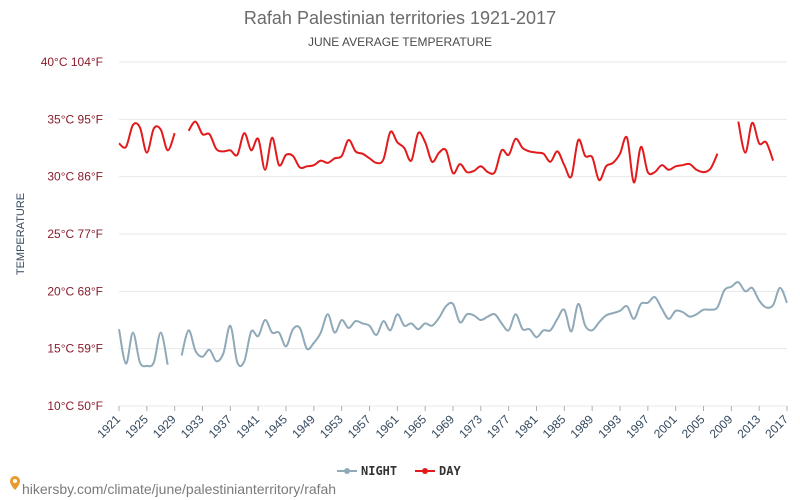 The height and width of the screenshot is (500, 800). What do you see at coordinates (275, 426) in the screenshot?
I see `x-tick-label: 1945` at bounding box center [275, 426].